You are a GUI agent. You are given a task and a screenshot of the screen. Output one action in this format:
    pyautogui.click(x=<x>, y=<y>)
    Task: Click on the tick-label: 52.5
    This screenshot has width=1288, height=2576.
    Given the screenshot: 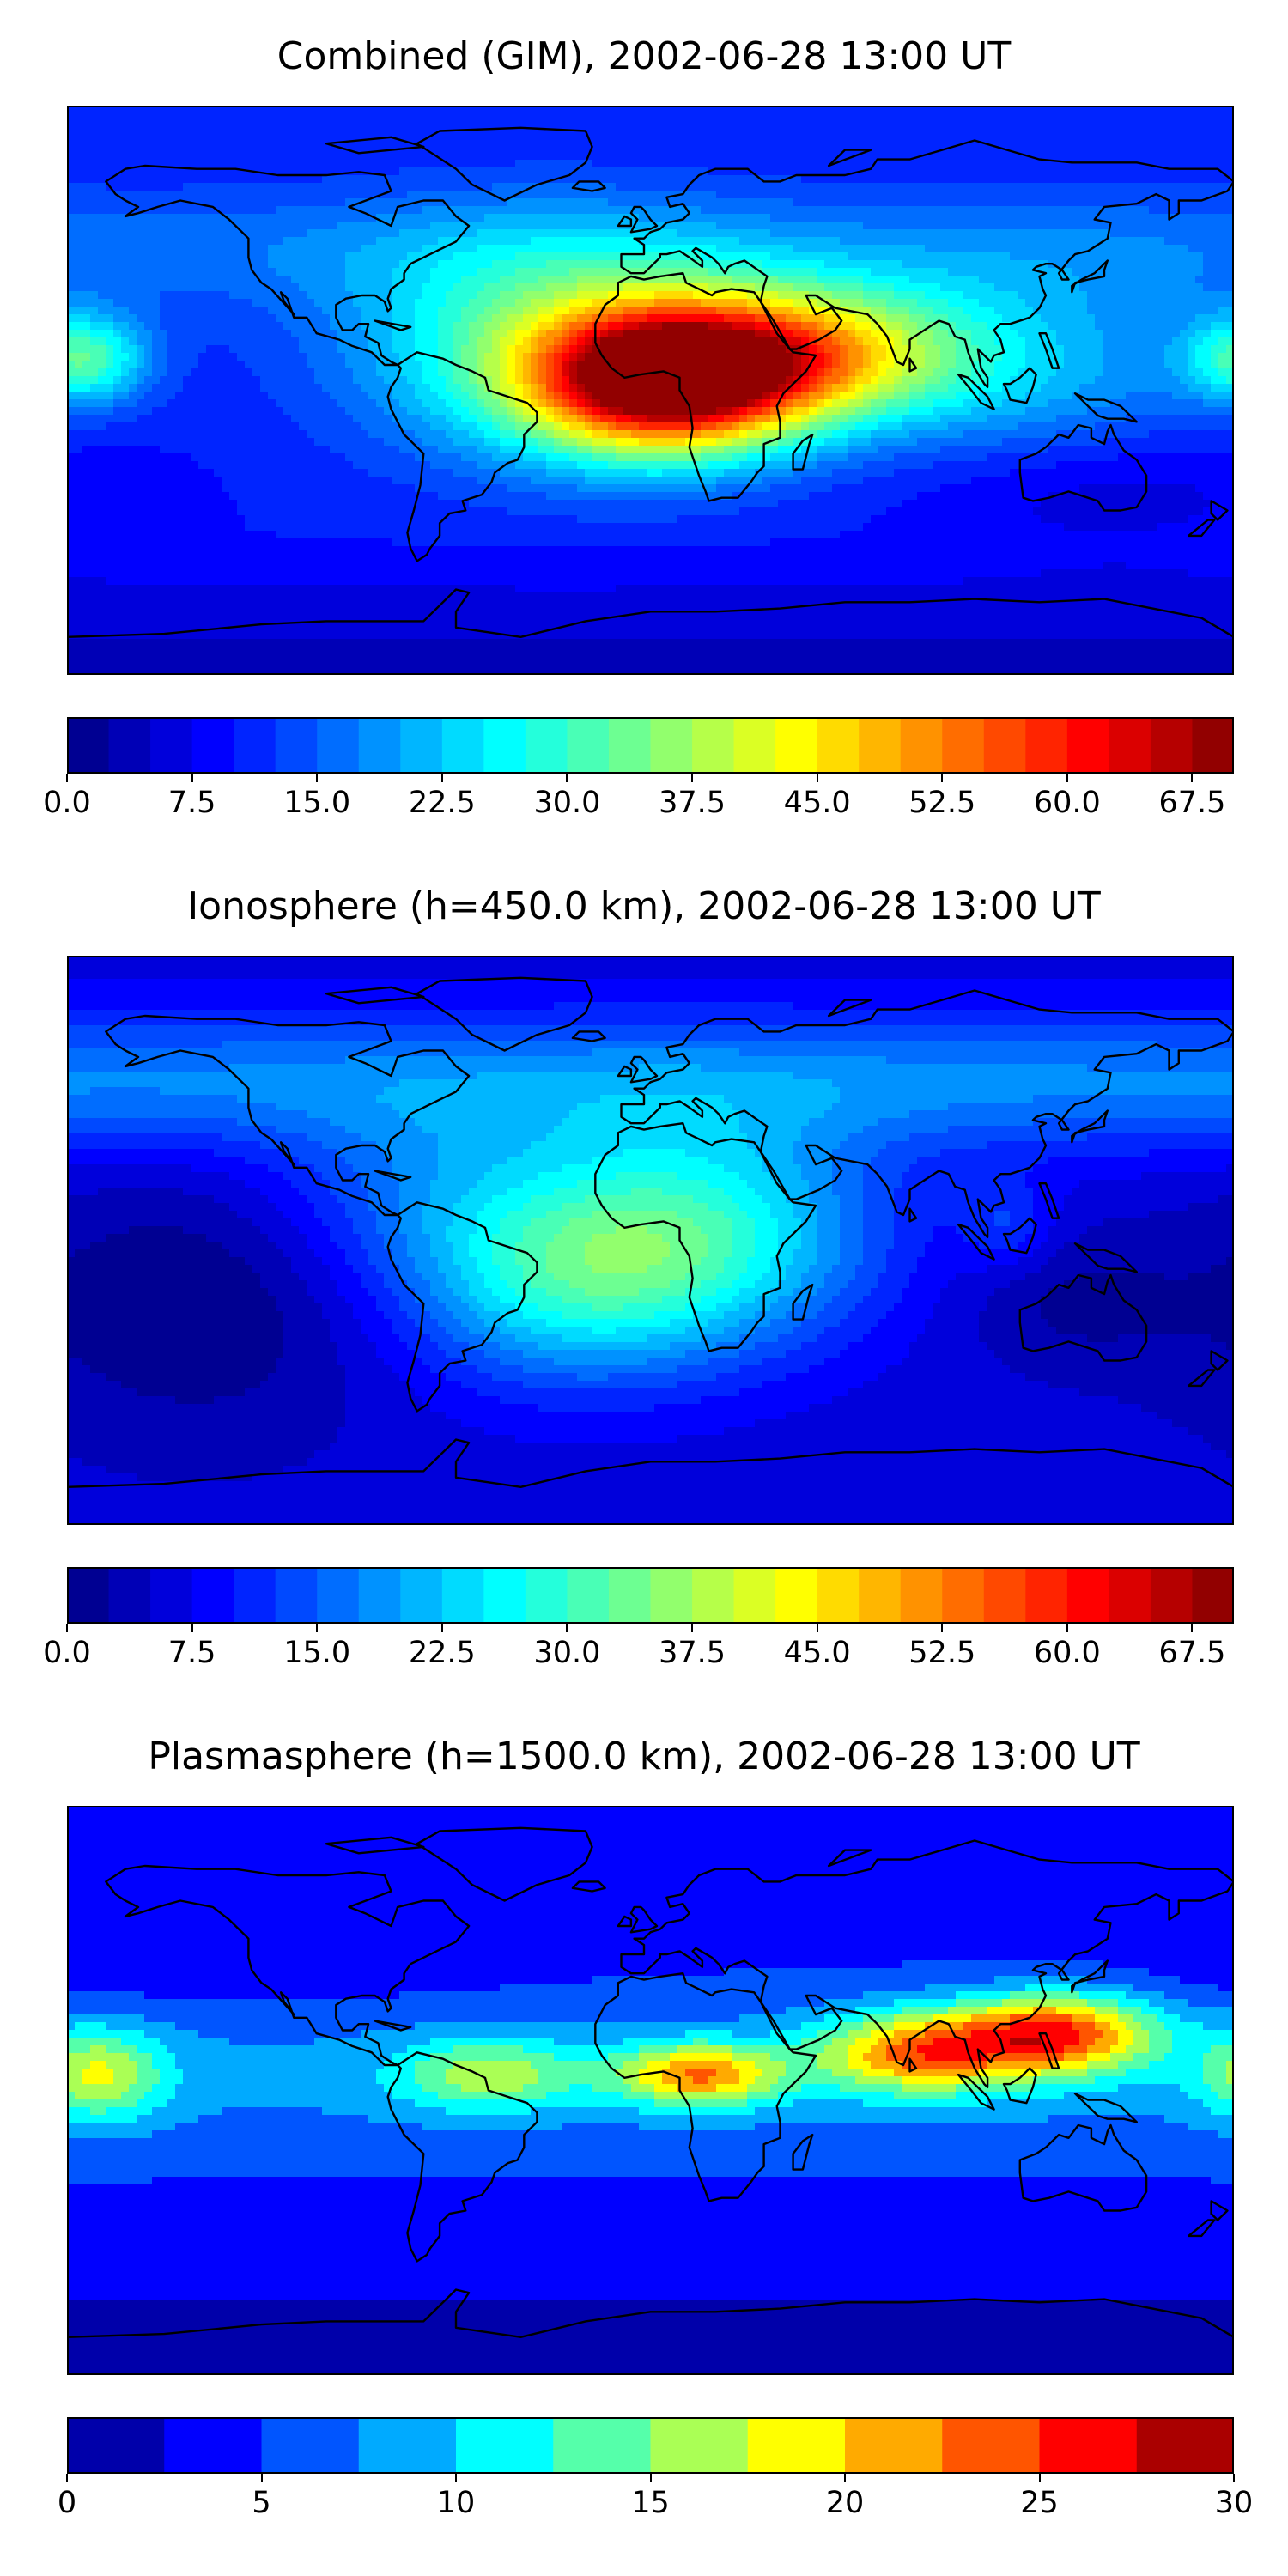 What is the action you would take?
    pyautogui.click(x=941, y=803)
    